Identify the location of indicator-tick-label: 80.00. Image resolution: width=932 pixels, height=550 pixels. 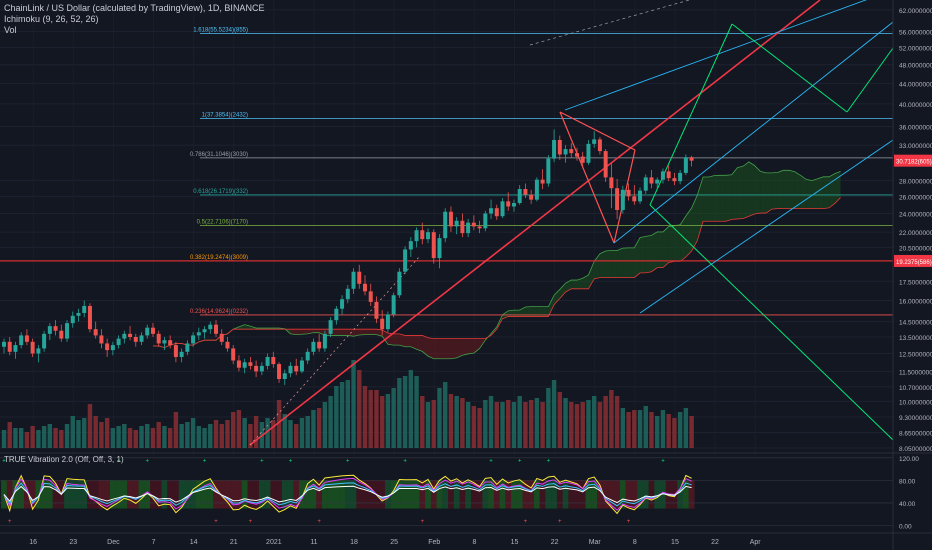
(907, 481).